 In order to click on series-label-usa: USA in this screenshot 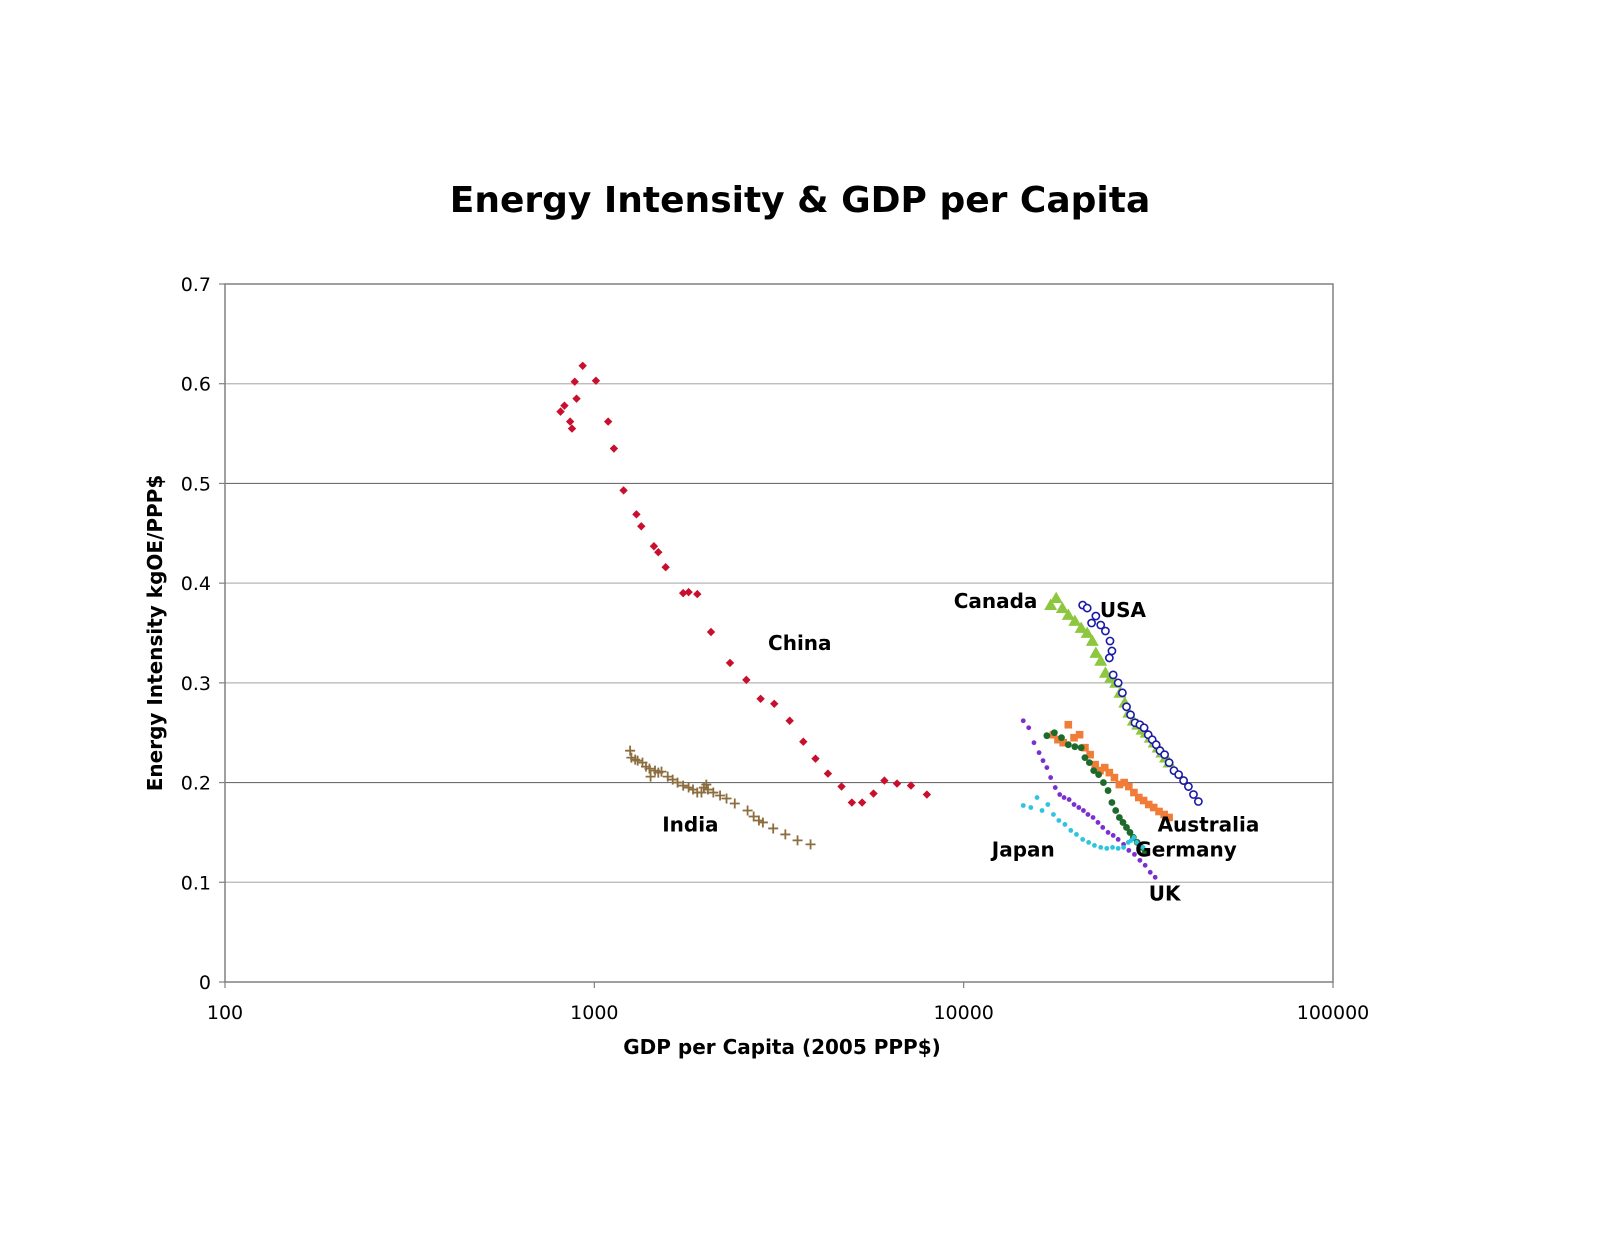, I will do `click(1123, 610)`.